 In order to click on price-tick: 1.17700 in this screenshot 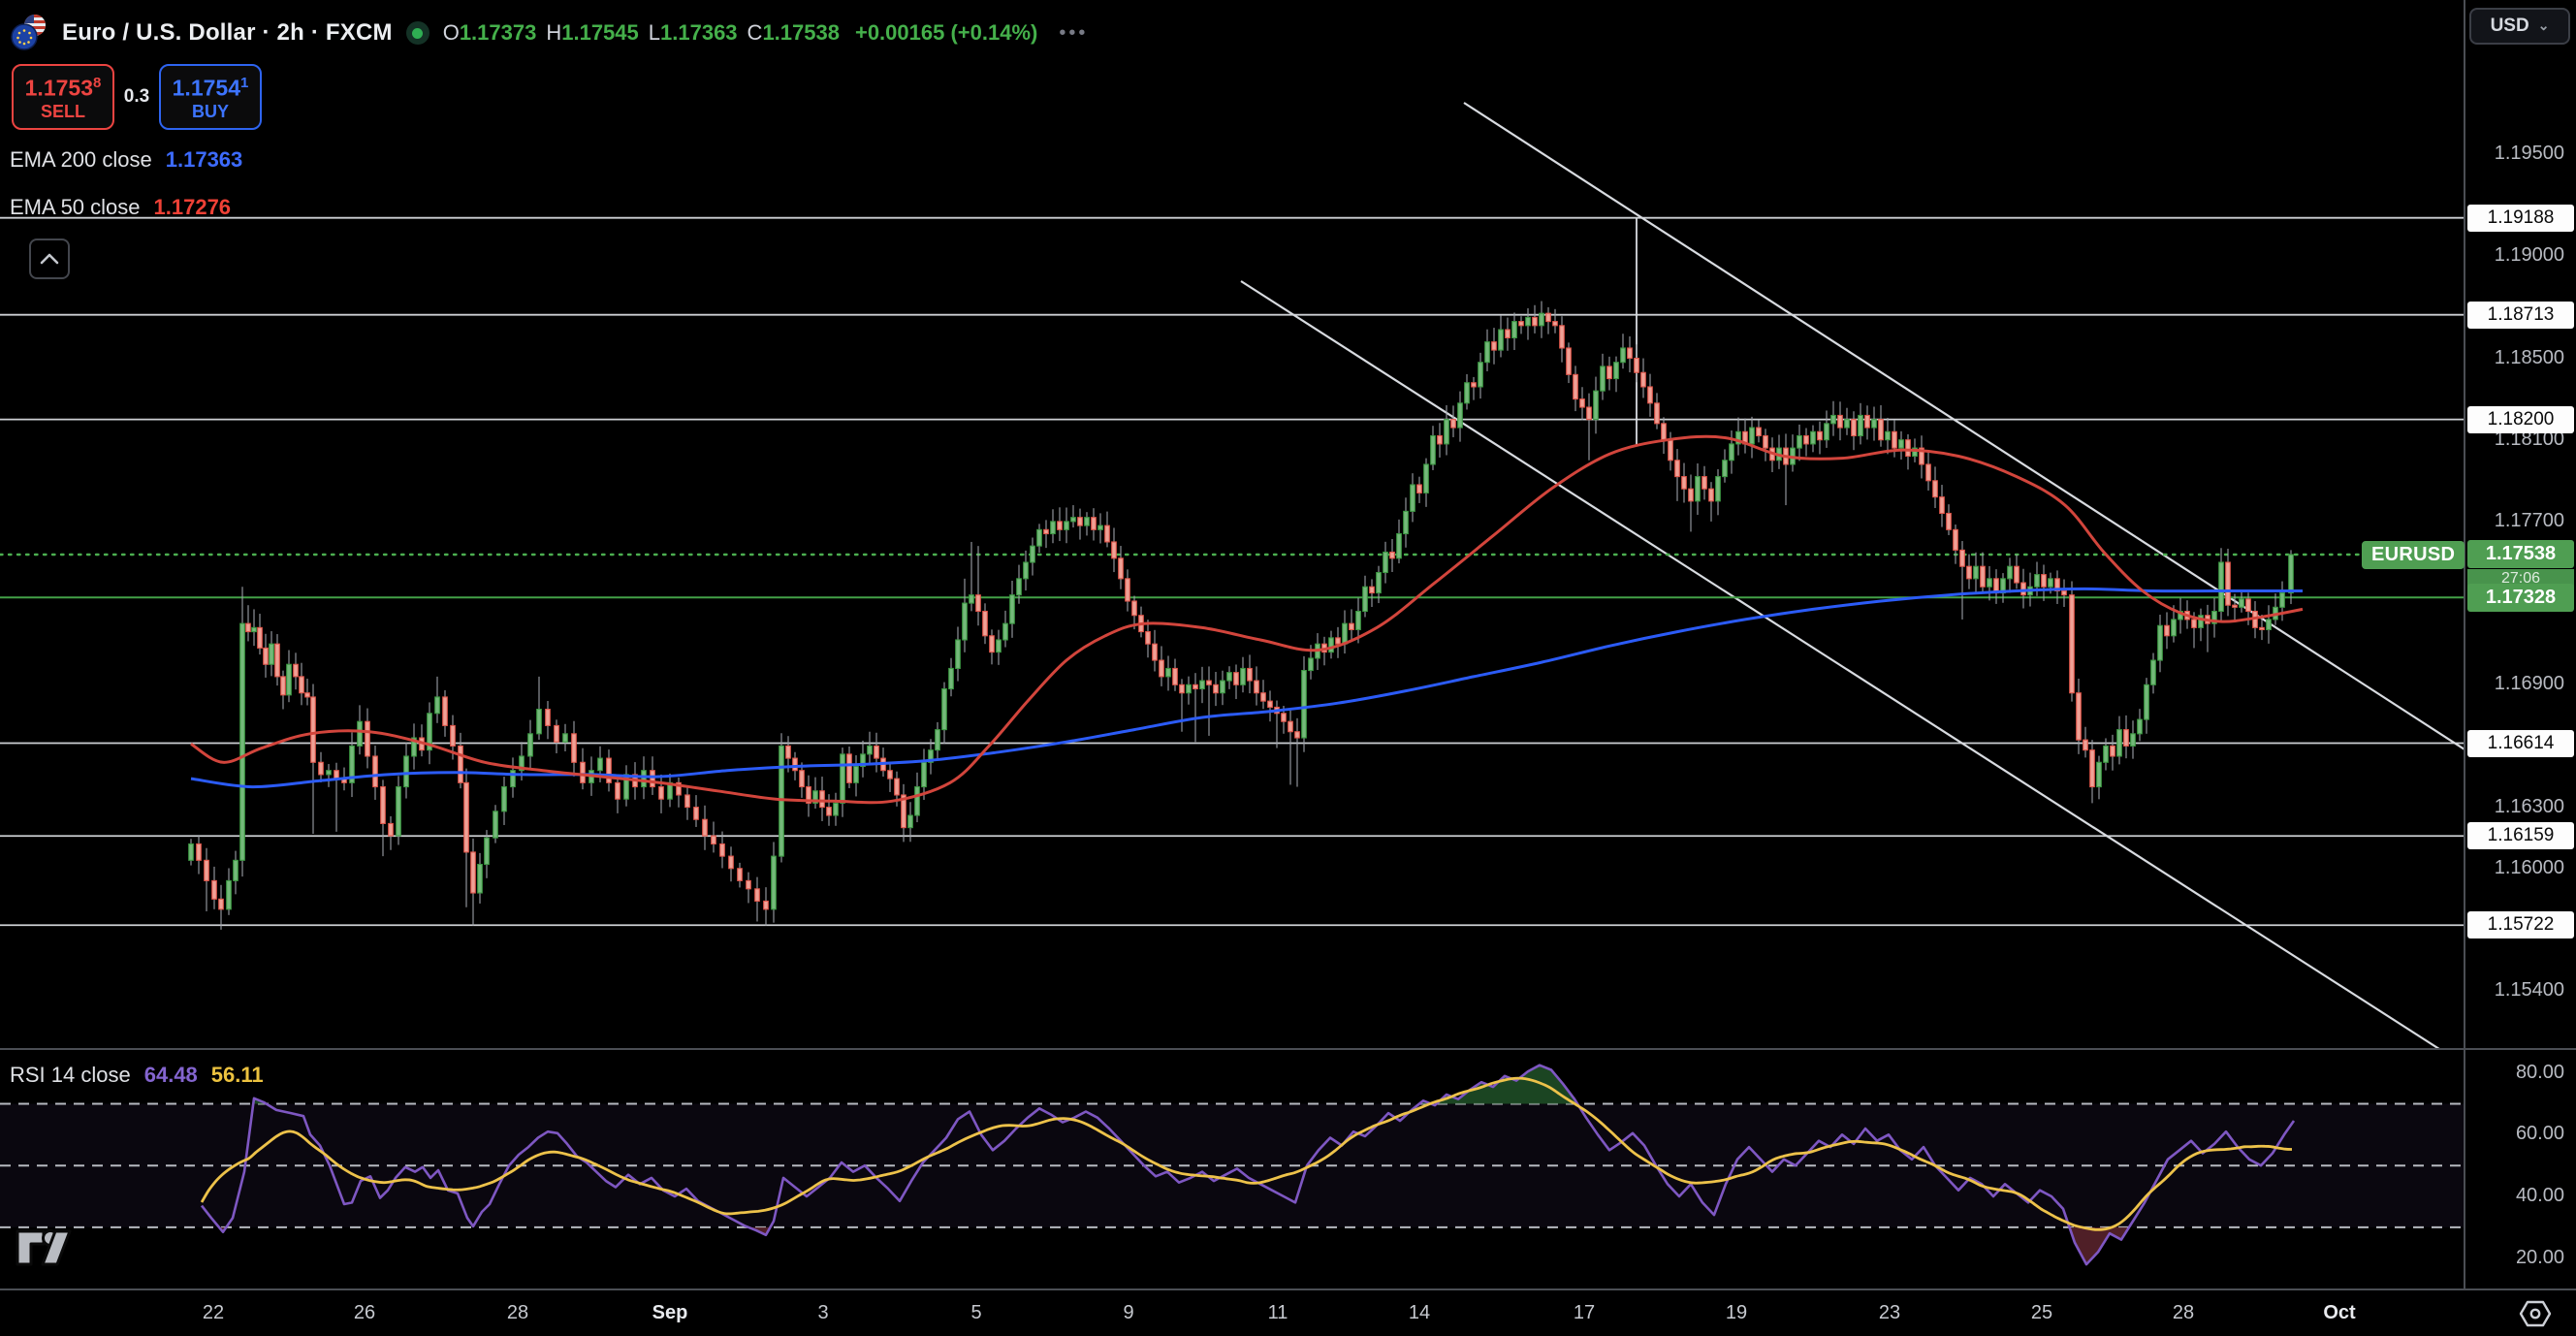, I will do `click(2529, 520)`.